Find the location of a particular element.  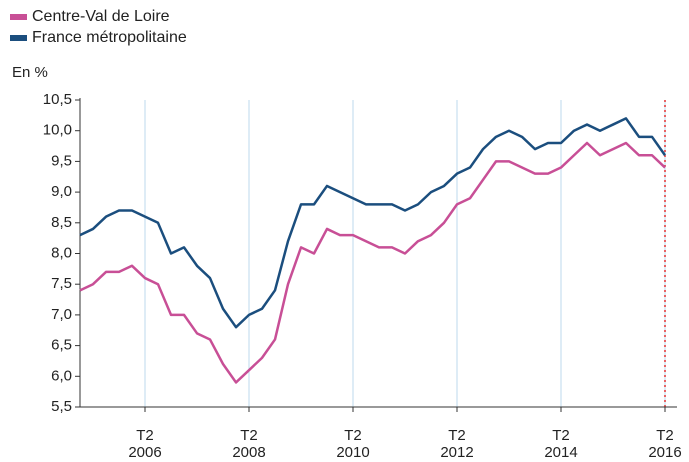

y-tick-label: 10,5 is located at coordinates (57, 99).